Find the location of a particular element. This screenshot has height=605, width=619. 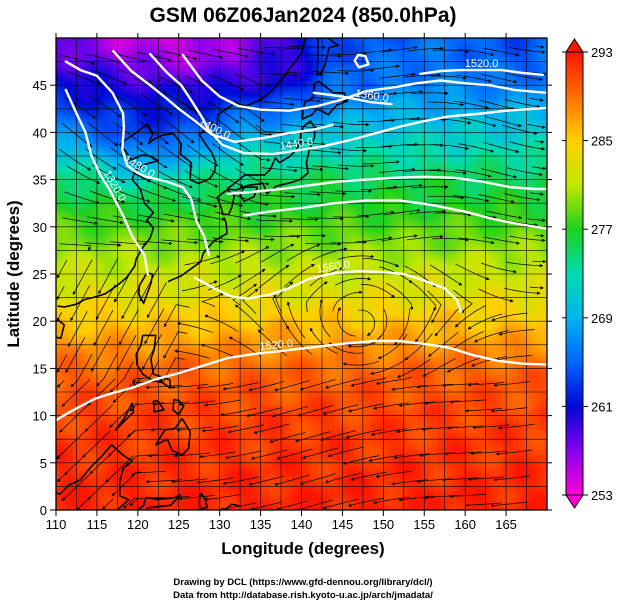

colorbar: 293 285 277 269 261 253 is located at coordinates (587, 273).